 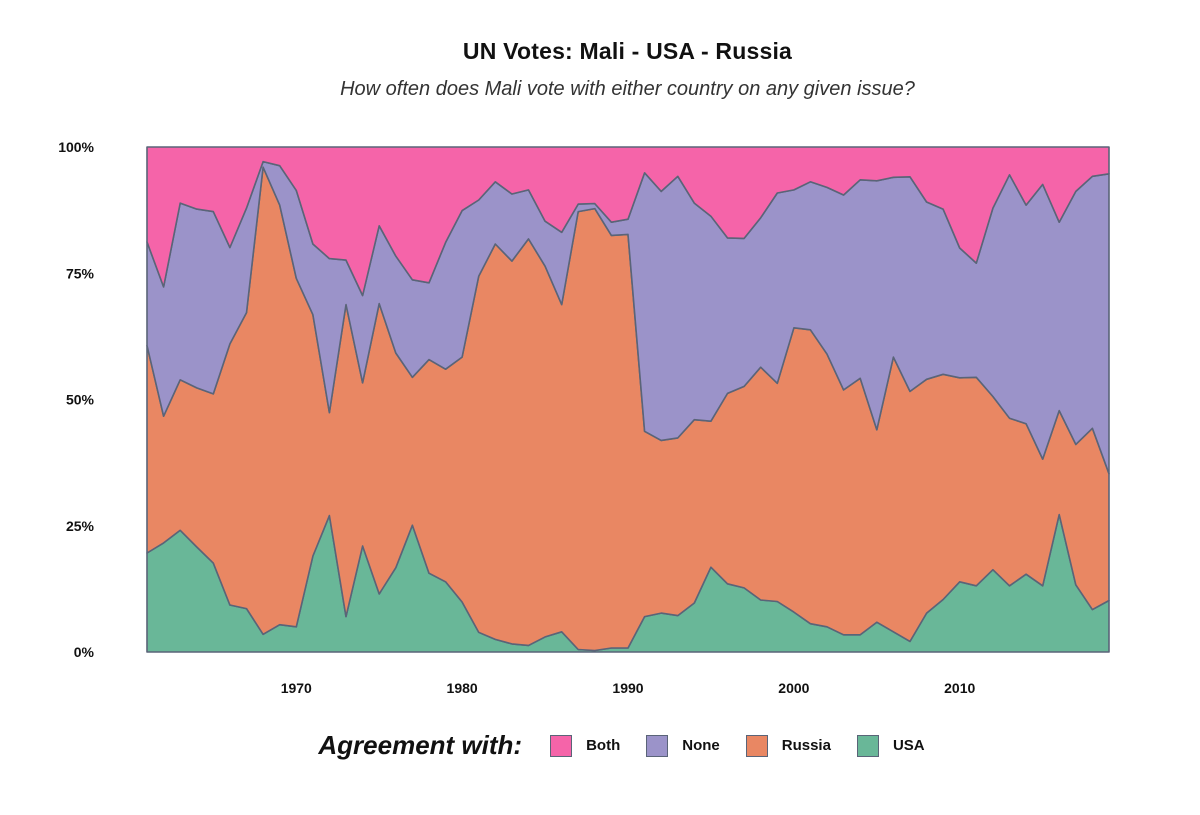 What do you see at coordinates (603, 745) in the screenshot?
I see `legend-label-both: Both` at bounding box center [603, 745].